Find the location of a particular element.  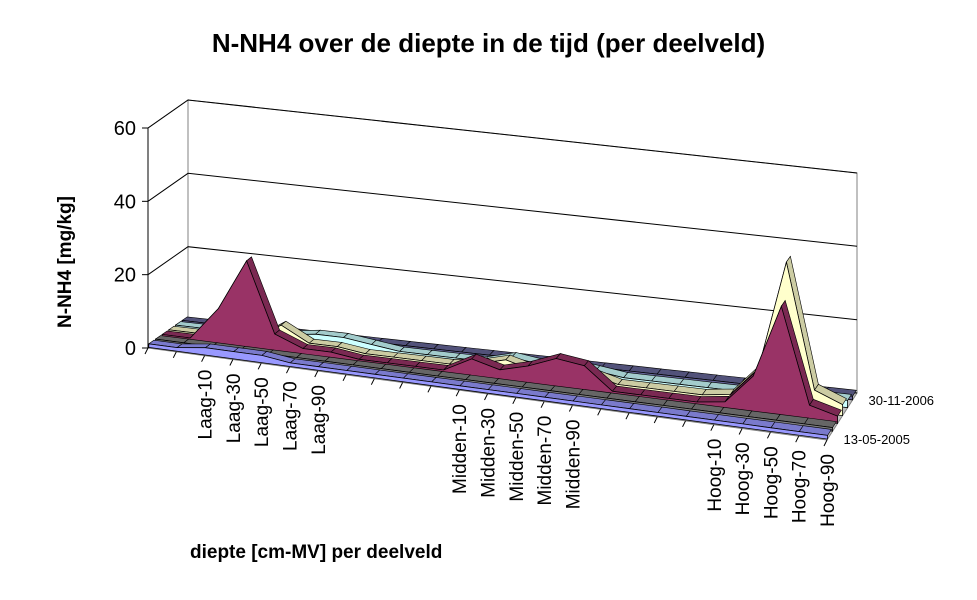

y-tick-label: 20 is located at coordinates (125, 276).